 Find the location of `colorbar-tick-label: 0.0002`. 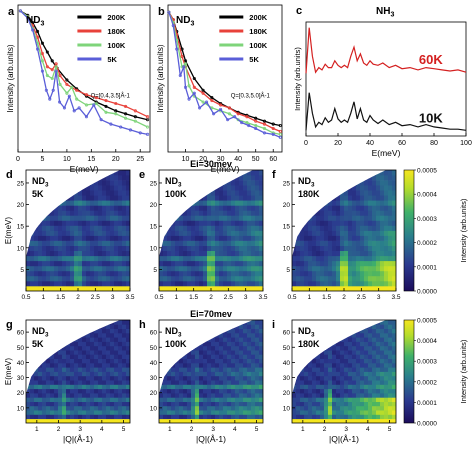

colorbar-tick-label: 0.0002 is located at coordinates (427, 382).